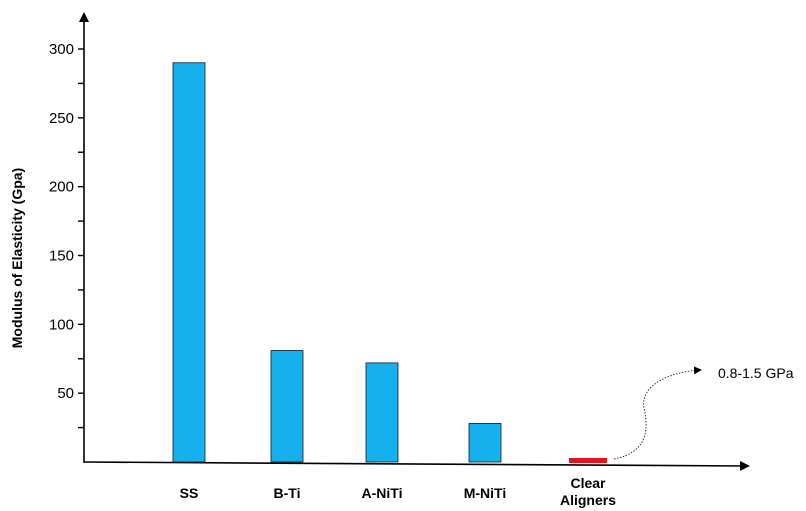 Image resolution: width=806 pixels, height=511 pixels. I want to click on bar-clear-aligners, so click(588, 460).